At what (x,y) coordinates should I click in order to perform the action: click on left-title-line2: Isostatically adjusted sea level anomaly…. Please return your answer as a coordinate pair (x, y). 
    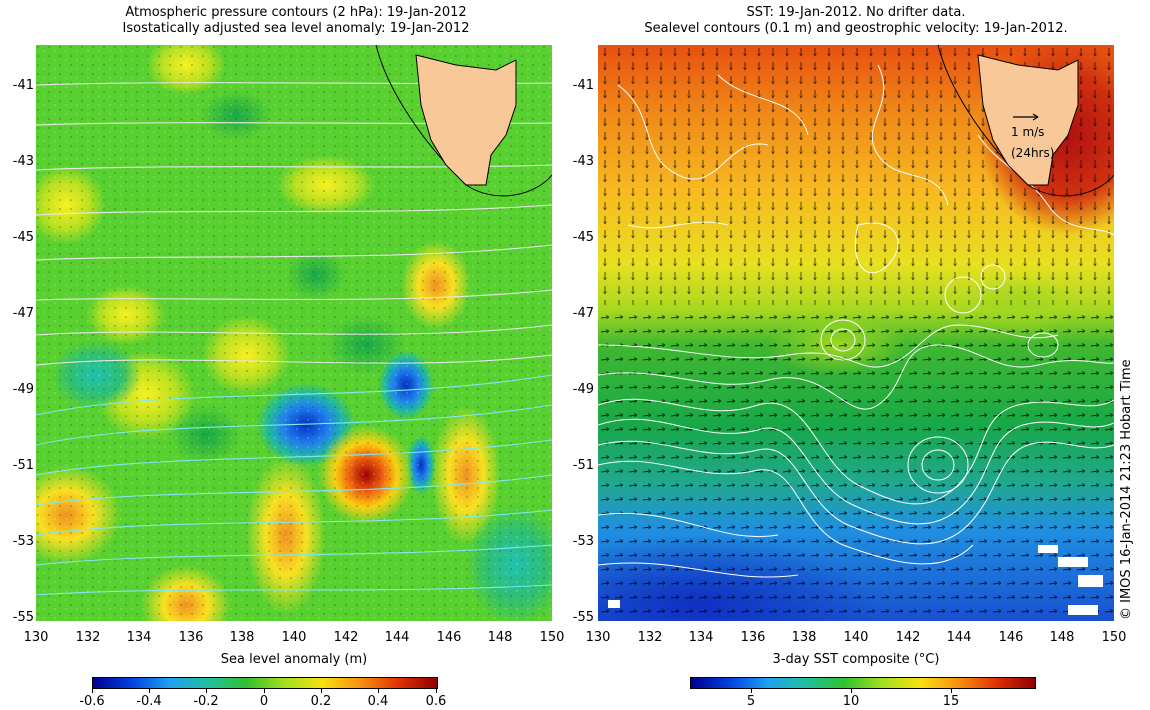
    Looking at the image, I should click on (296, 28).